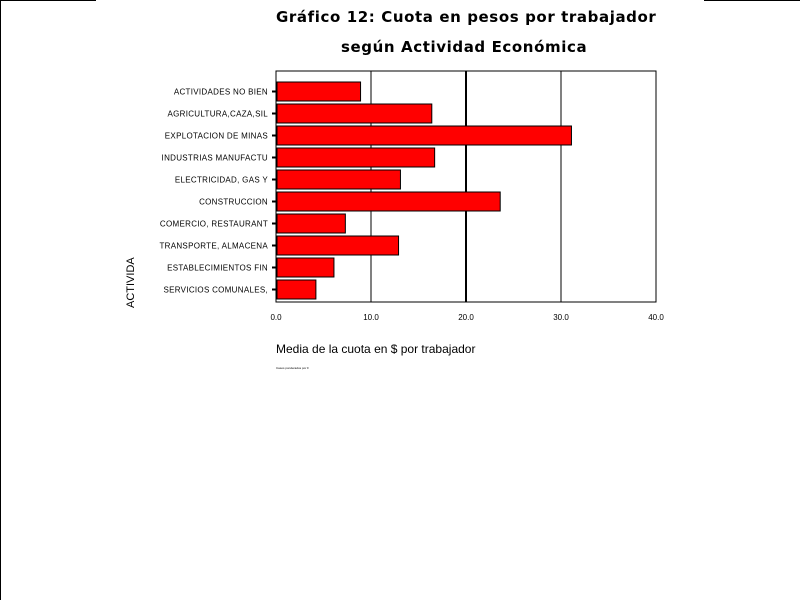  Describe the element at coordinates (214, 224) in the screenshot. I see `category-label: COMERCIO, RESTAURANT` at that location.